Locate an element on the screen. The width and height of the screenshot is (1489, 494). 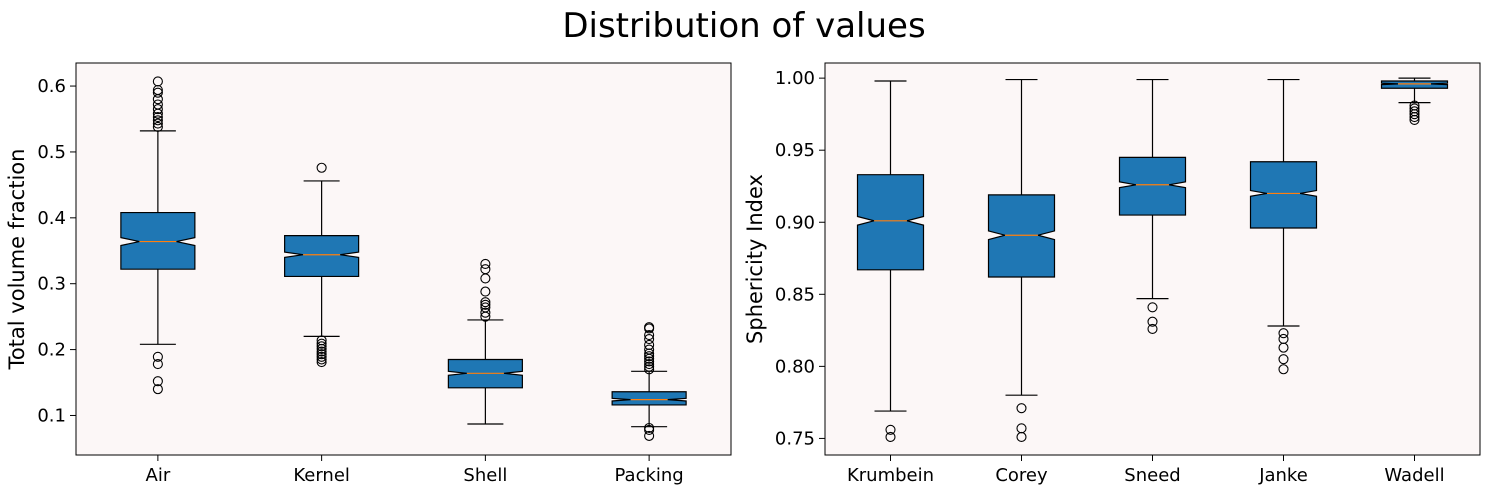
y-tick-label: 0.4 is located at coordinates (51, 218).